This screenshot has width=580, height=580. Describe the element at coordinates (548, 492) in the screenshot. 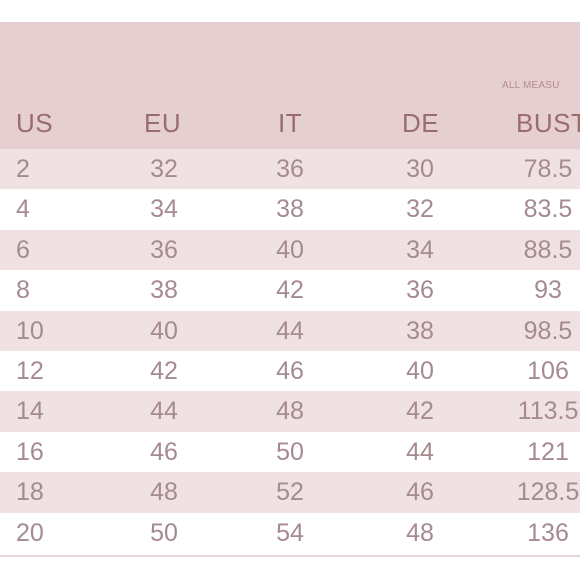

I see `bust-cell: 128.5` at that location.